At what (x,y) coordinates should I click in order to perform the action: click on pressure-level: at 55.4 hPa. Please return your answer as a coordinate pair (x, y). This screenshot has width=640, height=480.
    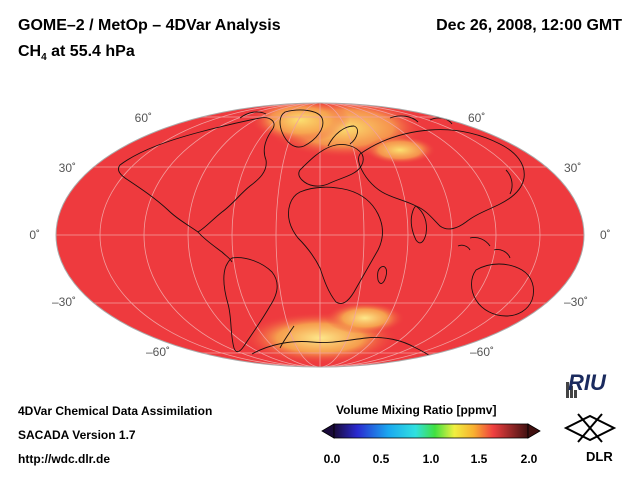
    Looking at the image, I should click on (90, 51).